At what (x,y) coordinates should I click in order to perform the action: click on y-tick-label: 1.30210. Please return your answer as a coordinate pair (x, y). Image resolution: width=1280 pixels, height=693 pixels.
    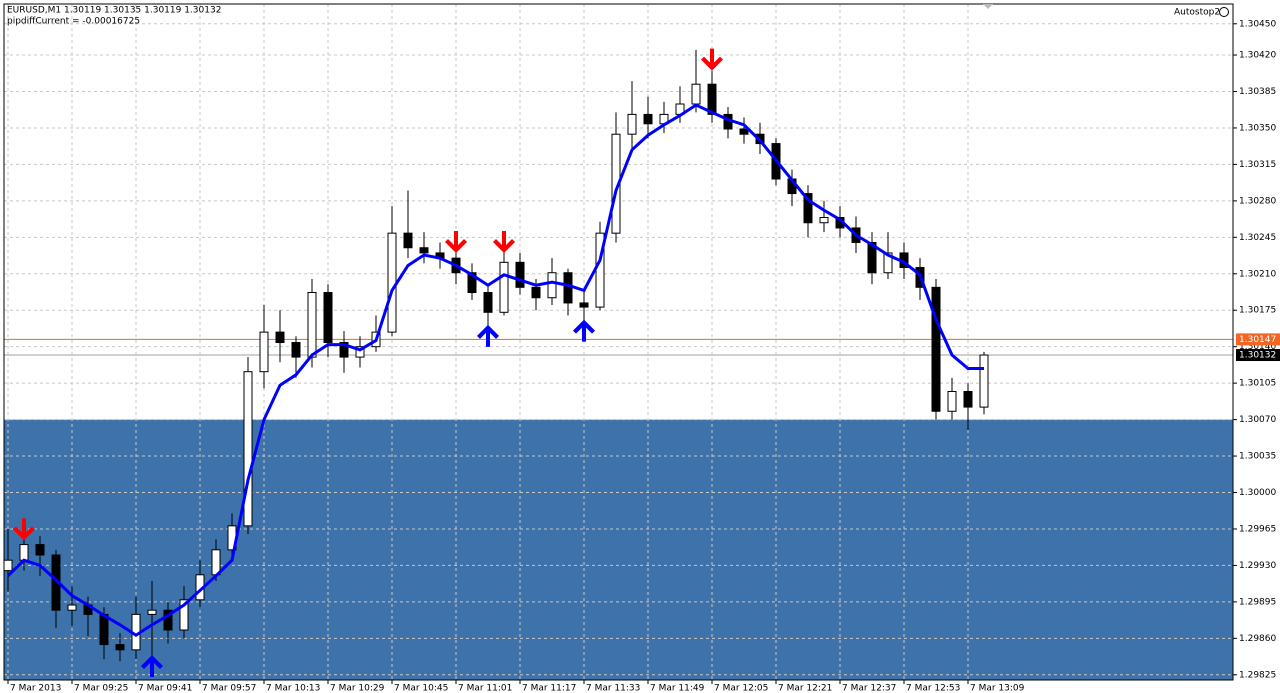
    Looking at the image, I should click on (1257, 274).